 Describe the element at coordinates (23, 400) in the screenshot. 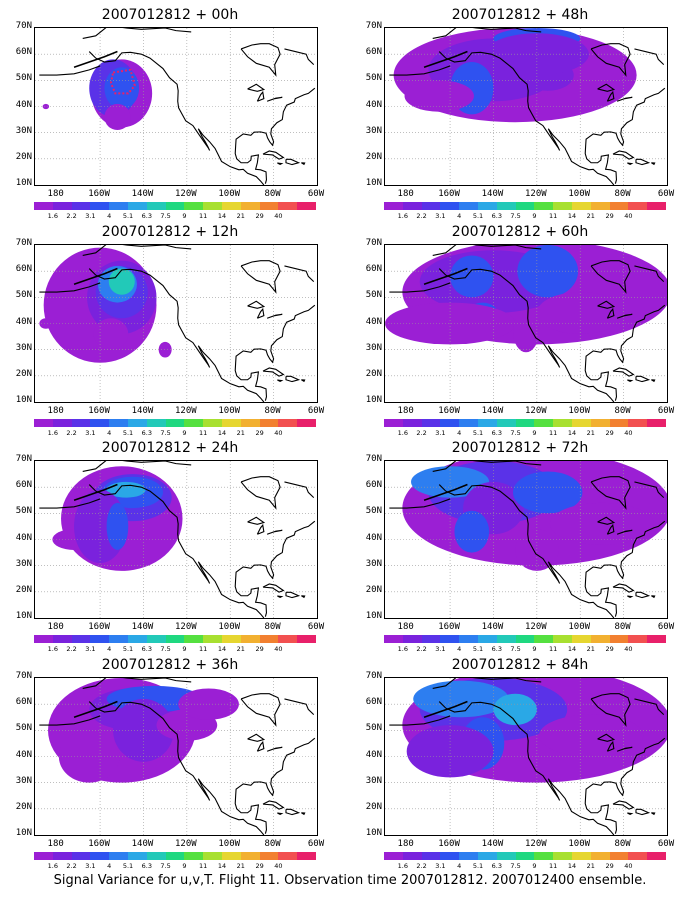

I see `lat-tick-label: 10N` at that location.